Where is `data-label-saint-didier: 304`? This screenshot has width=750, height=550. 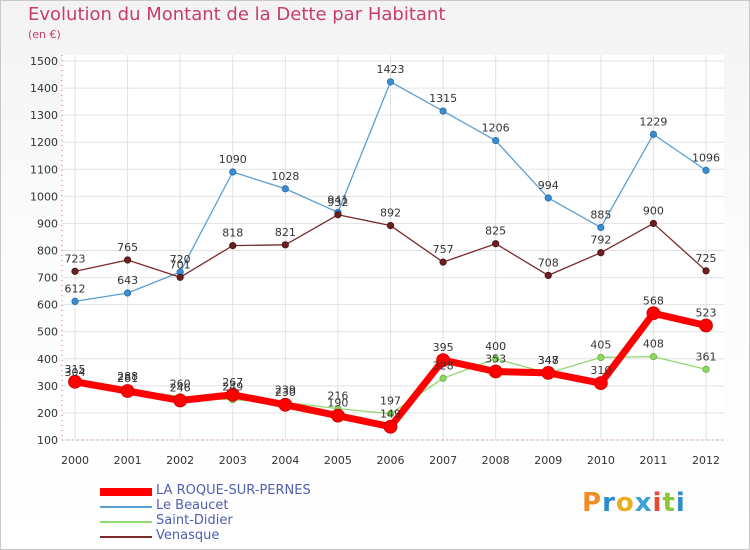
data-label-saint-didier: 304 is located at coordinates (75, 372).